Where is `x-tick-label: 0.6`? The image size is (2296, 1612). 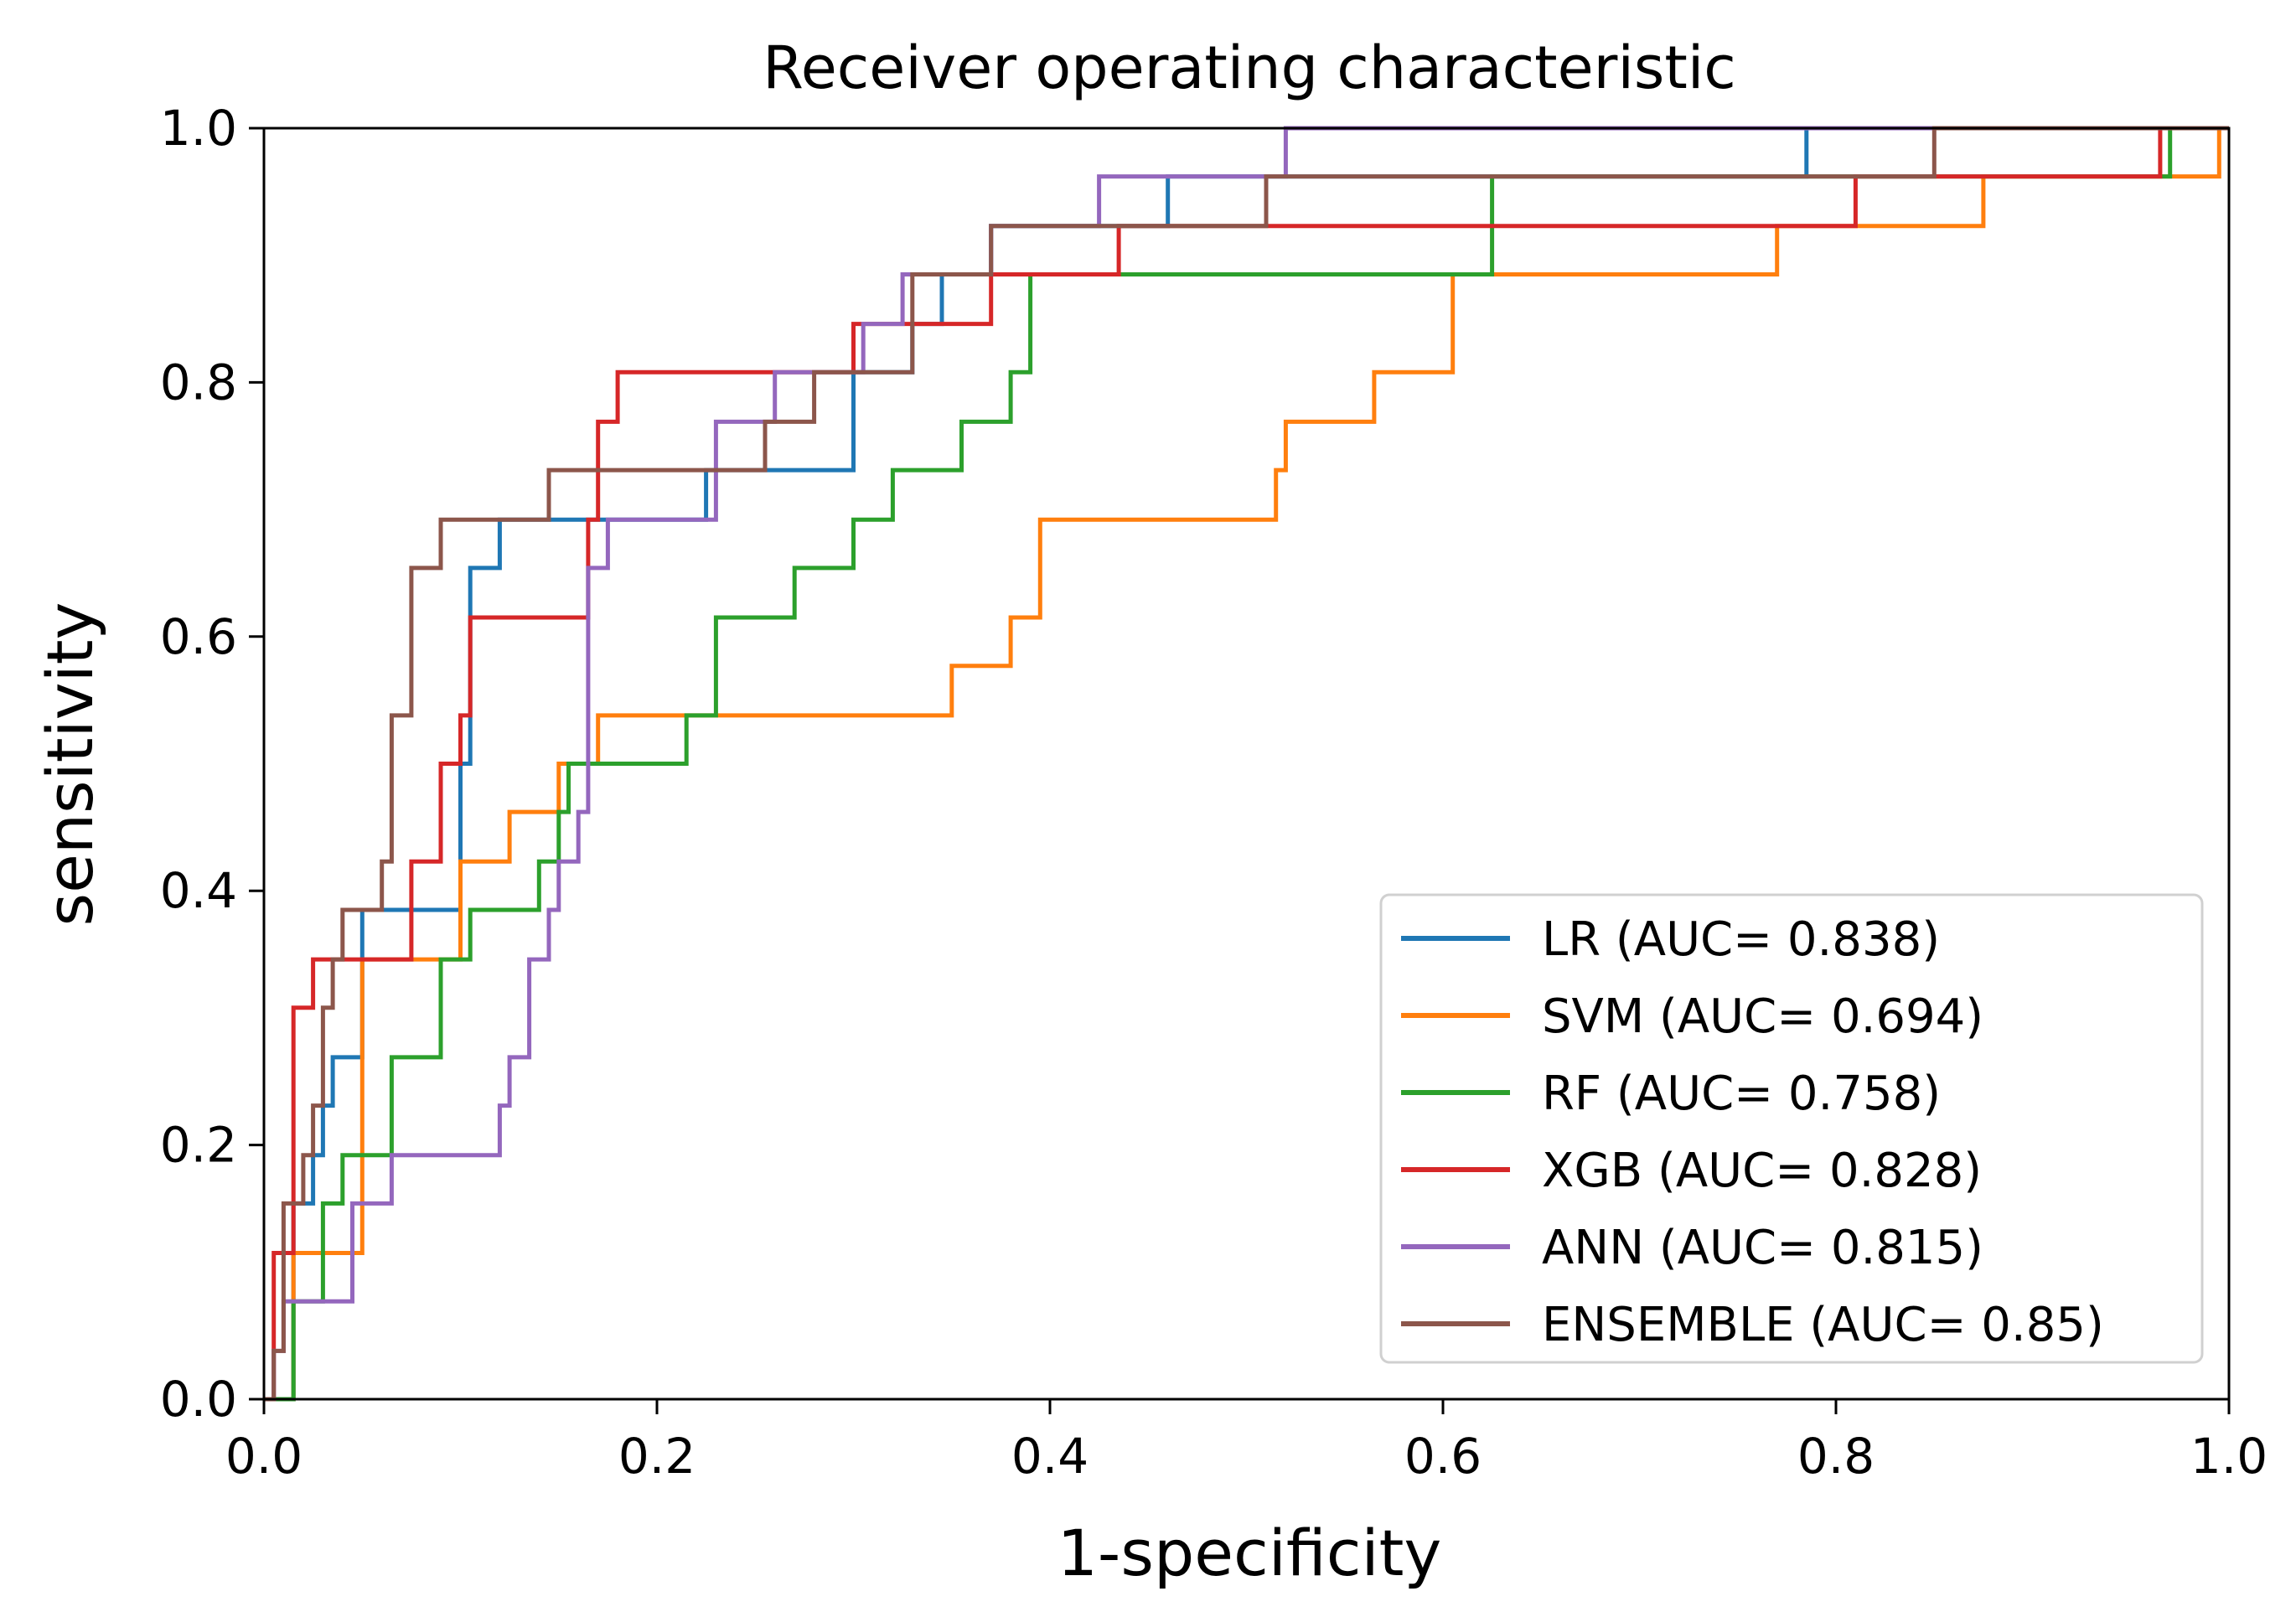
x-tick-label: 0.6 is located at coordinates (1443, 1456).